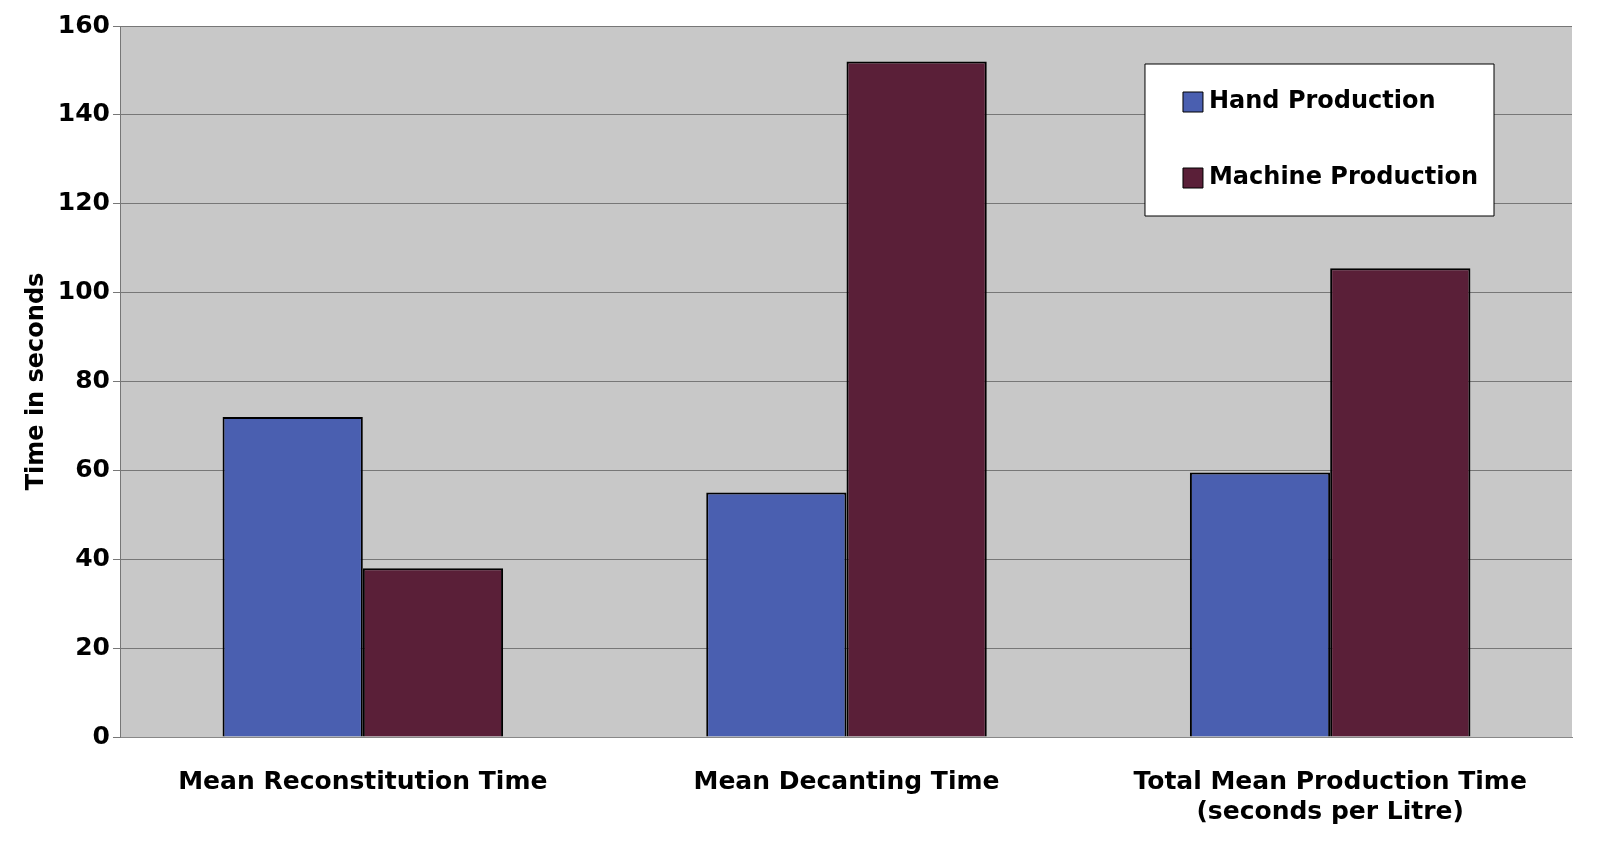 This screenshot has width=1600, height=867. Describe the element at coordinates (1343, 176) in the screenshot. I see `legend-label: Machine Production` at that location.